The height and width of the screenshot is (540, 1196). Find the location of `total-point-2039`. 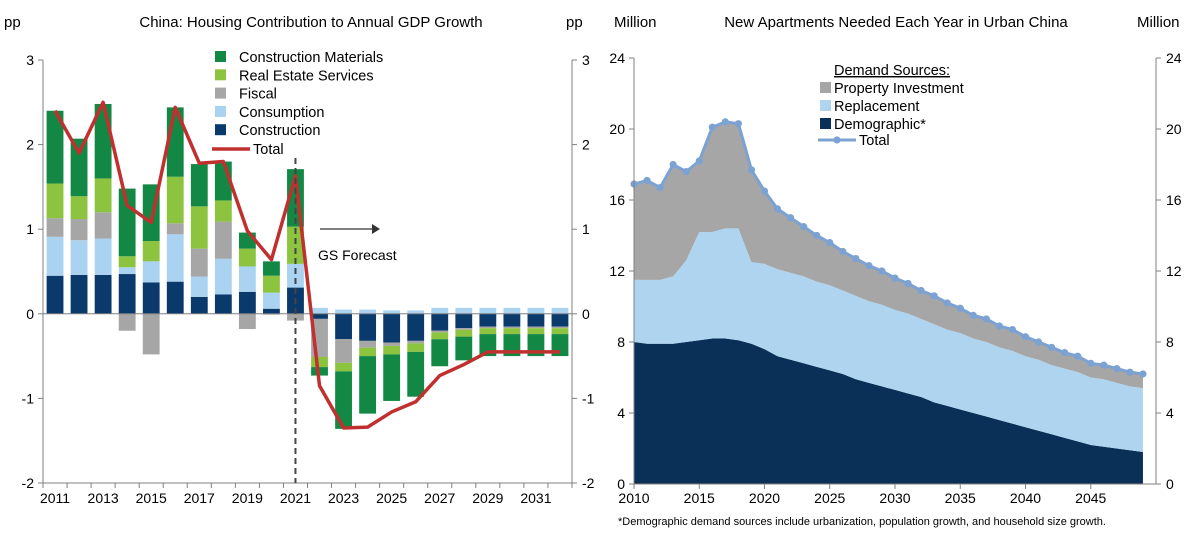

total-point-2039 is located at coordinates (1012, 329).